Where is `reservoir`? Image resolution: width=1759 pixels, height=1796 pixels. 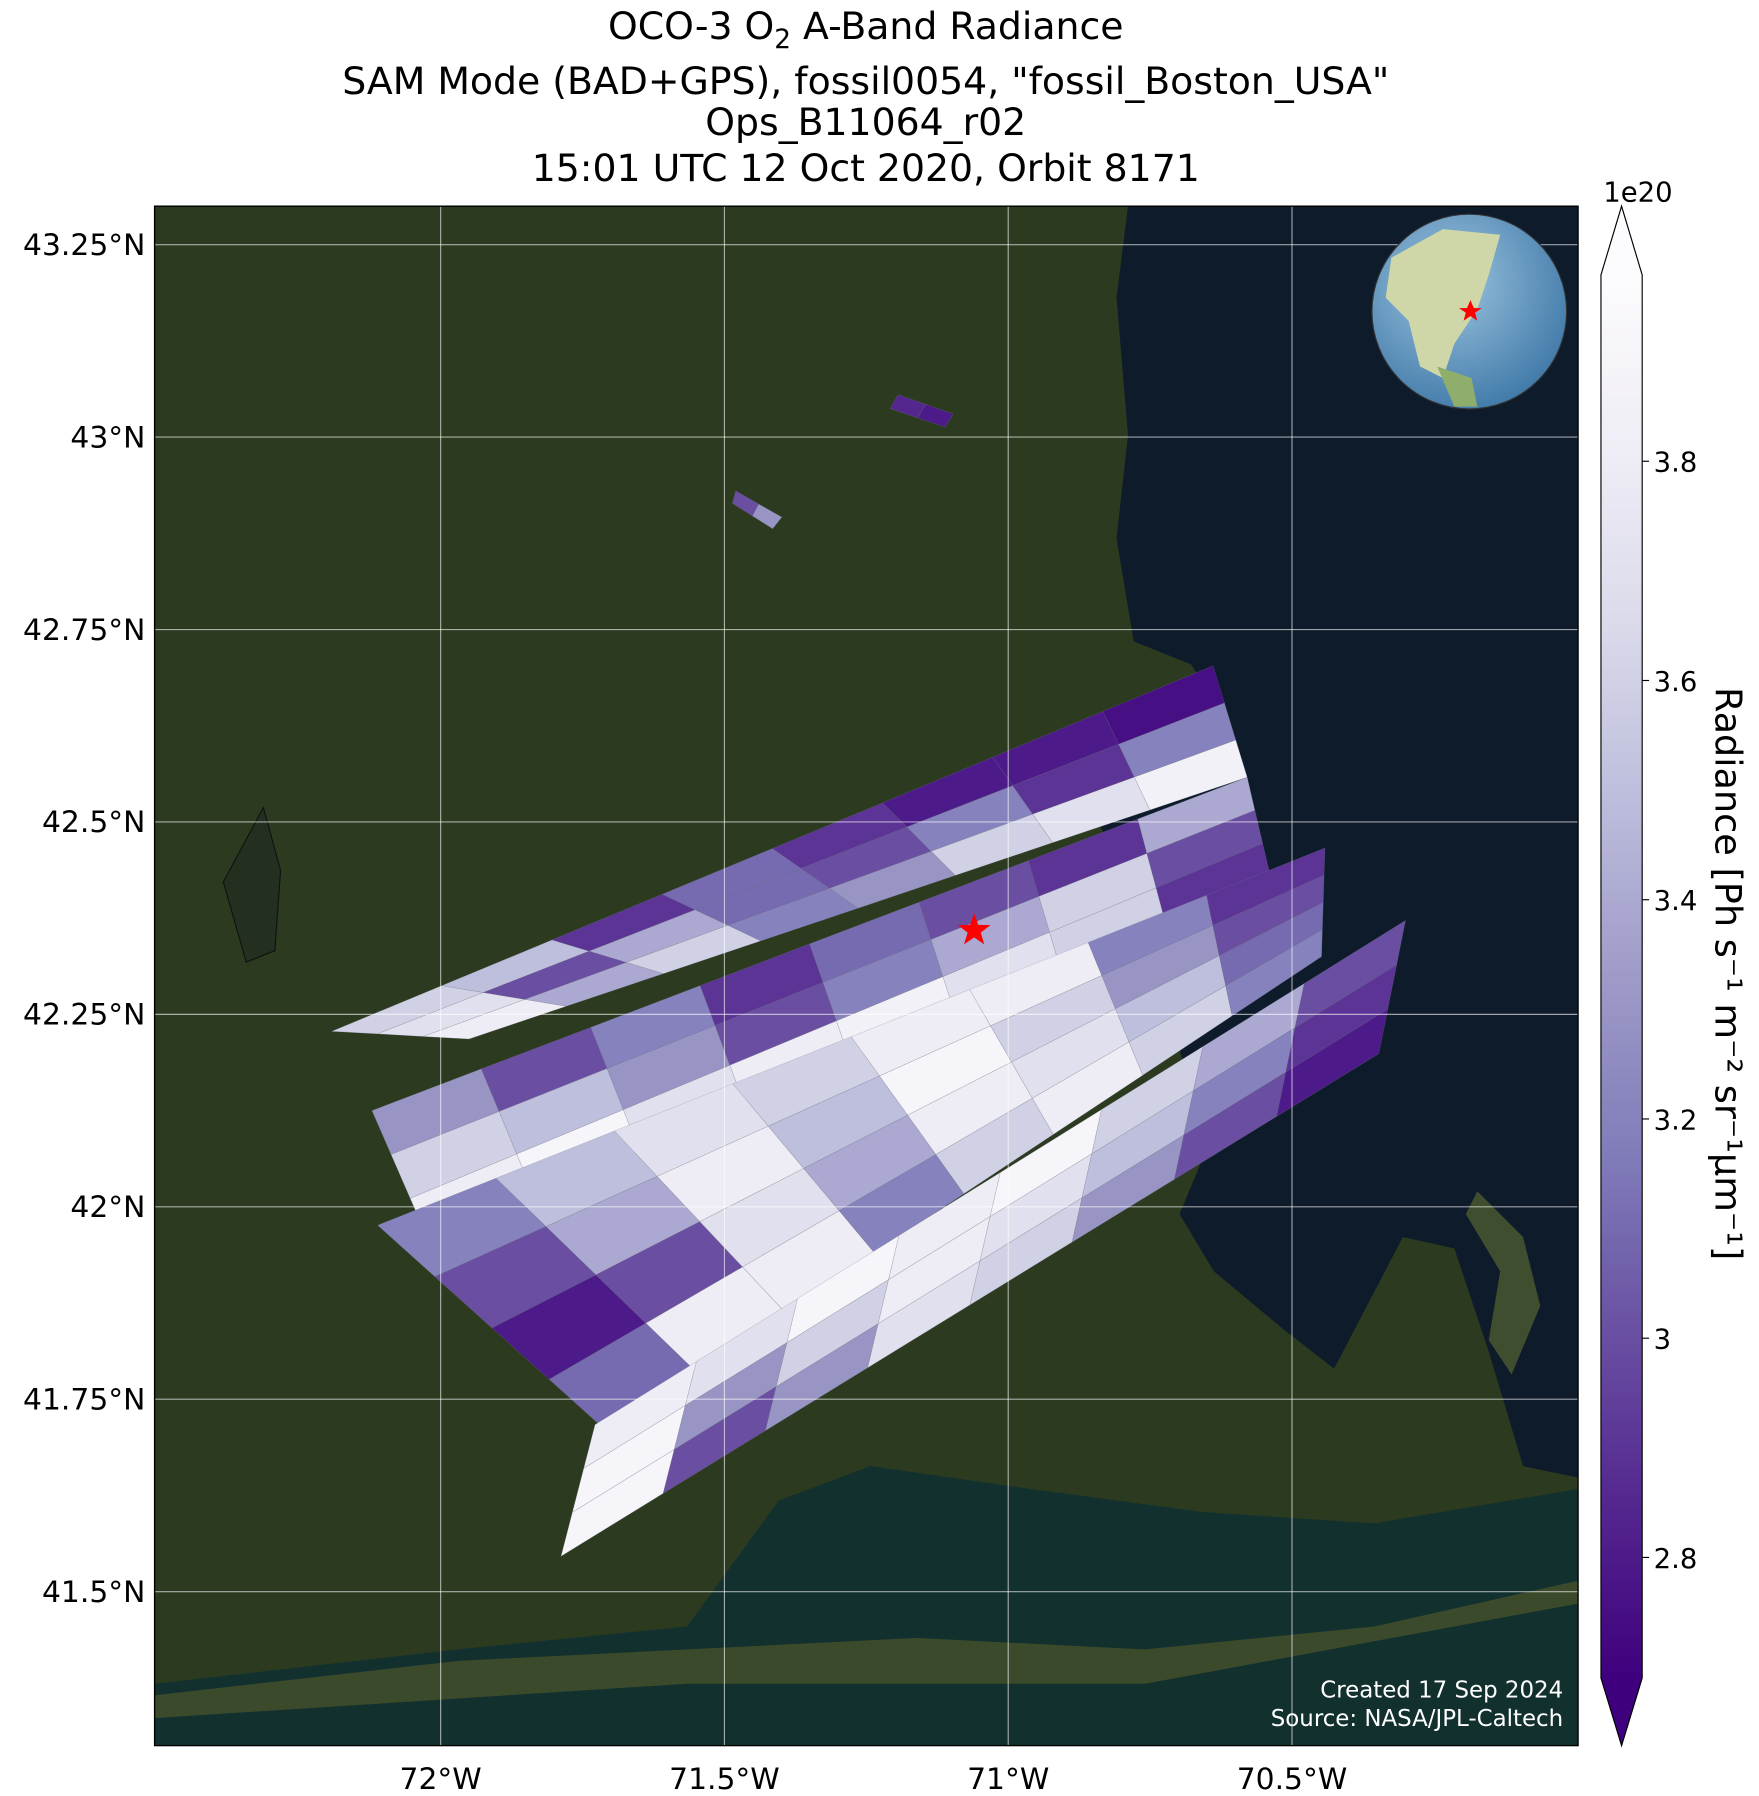
reservoir is located at coordinates (252, 884).